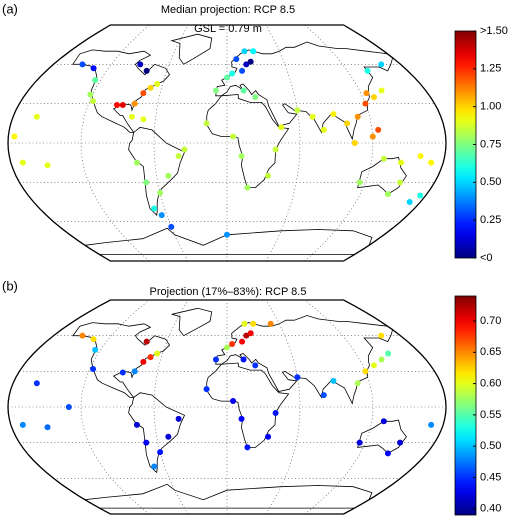 The width and height of the screenshot is (508, 518). What do you see at coordinates (490, 446) in the screenshot?
I see `colorbar-tick-label: 0.50` at bounding box center [490, 446].